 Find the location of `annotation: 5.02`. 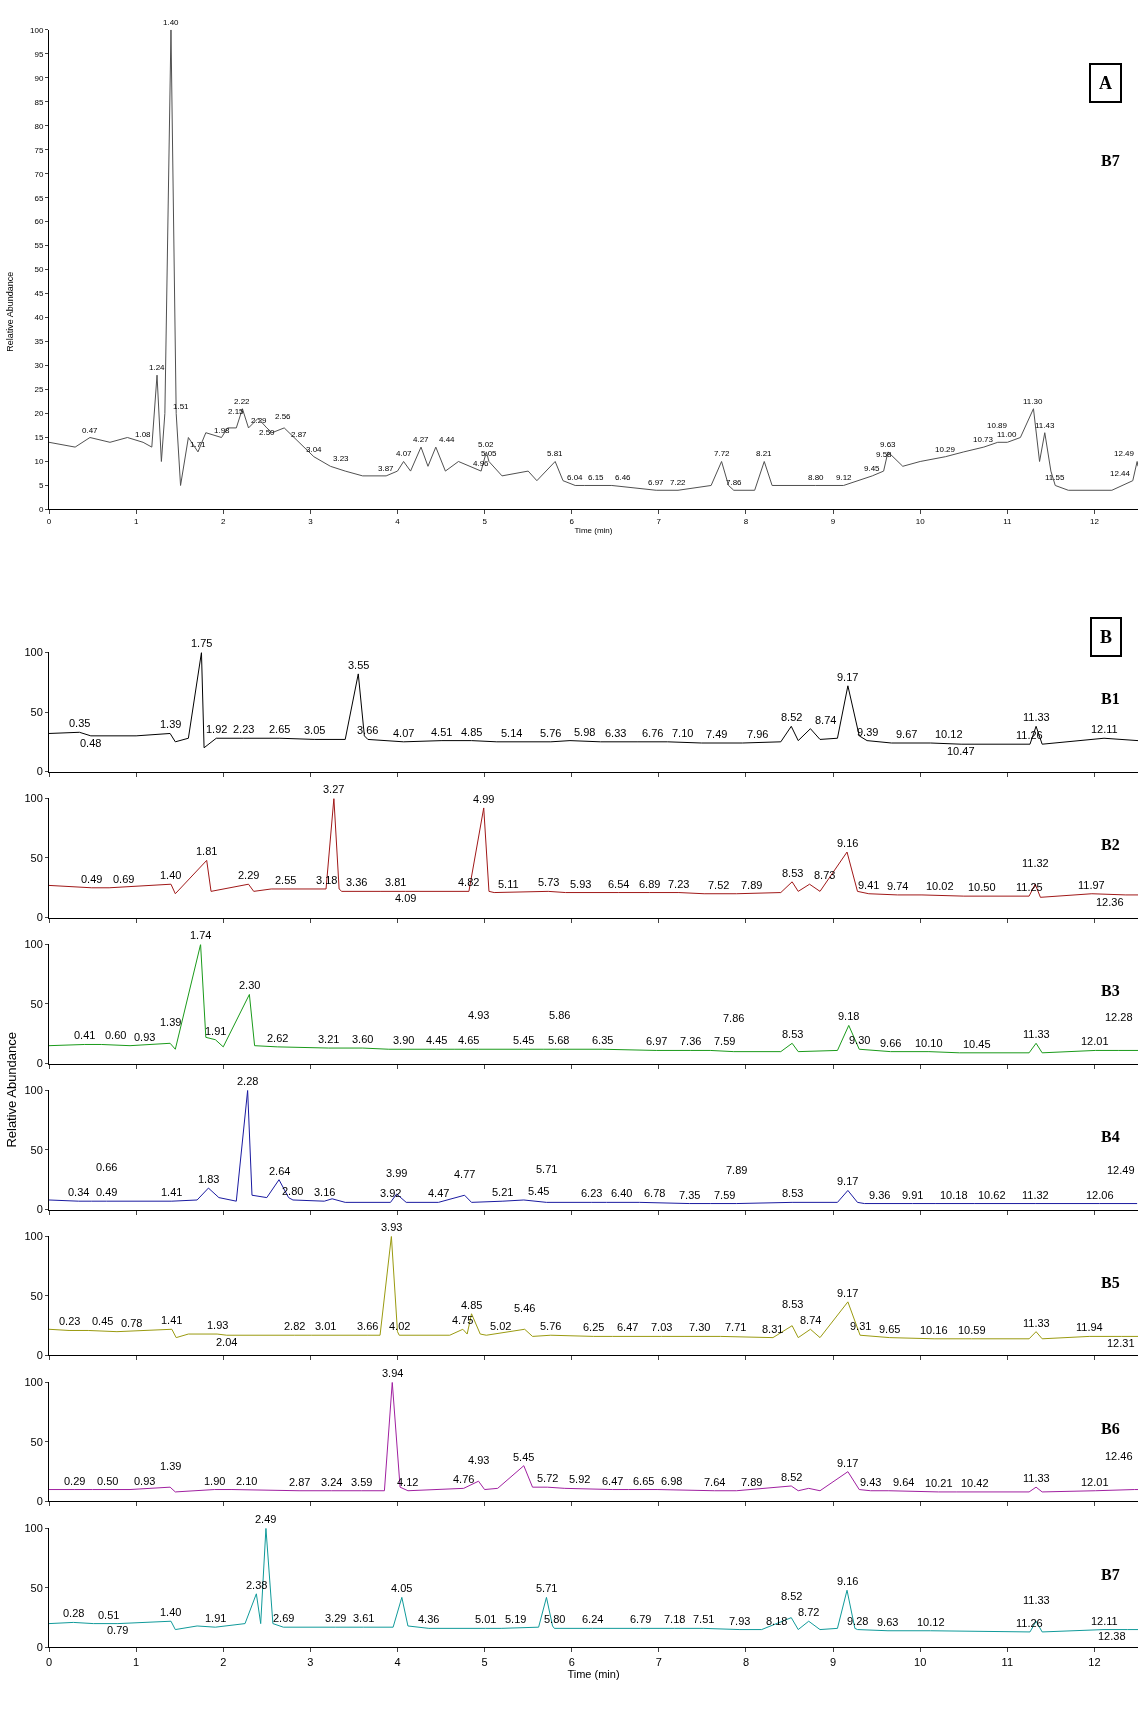

annotation: 5.02 is located at coordinates (486, 444).